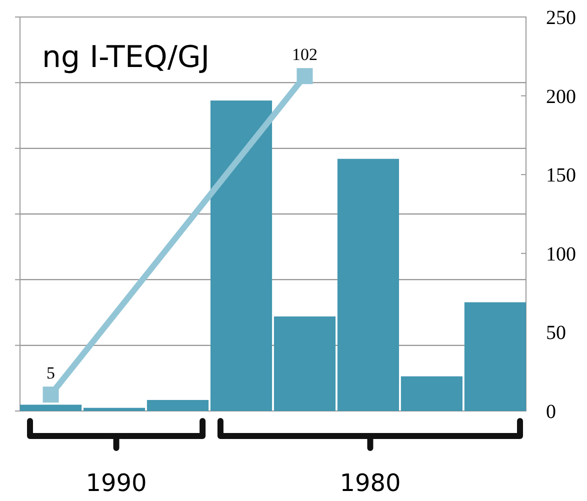 This screenshot has height=501, width=587. I want to click on y2-tick-label: 50, so click(556, 333).